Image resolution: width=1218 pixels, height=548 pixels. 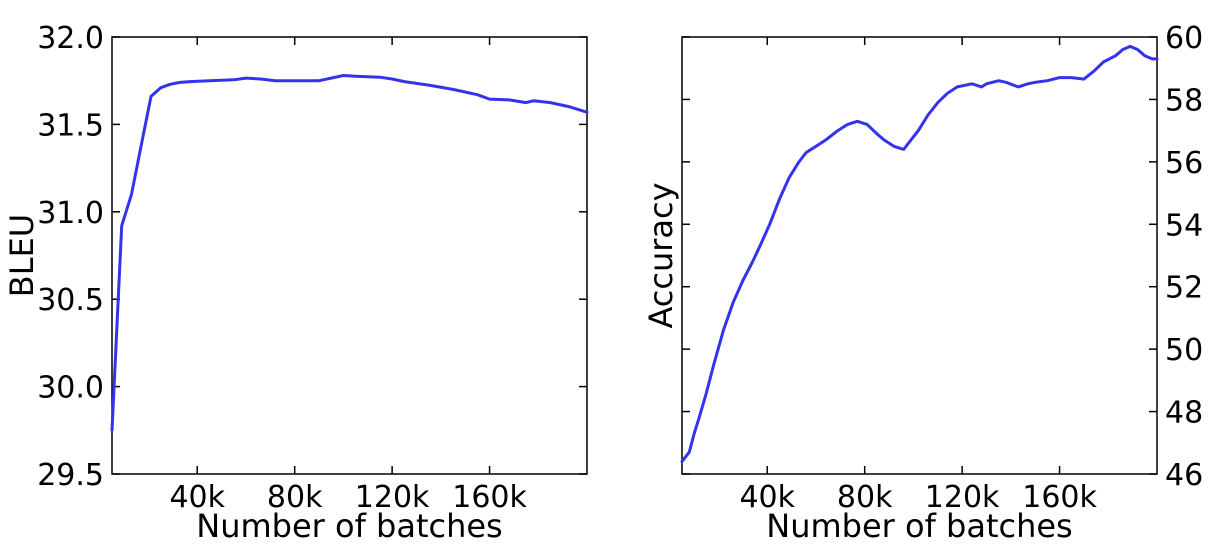 I want to click on accuracy-x-tick-label: 80k, so click(x=865, y=497).